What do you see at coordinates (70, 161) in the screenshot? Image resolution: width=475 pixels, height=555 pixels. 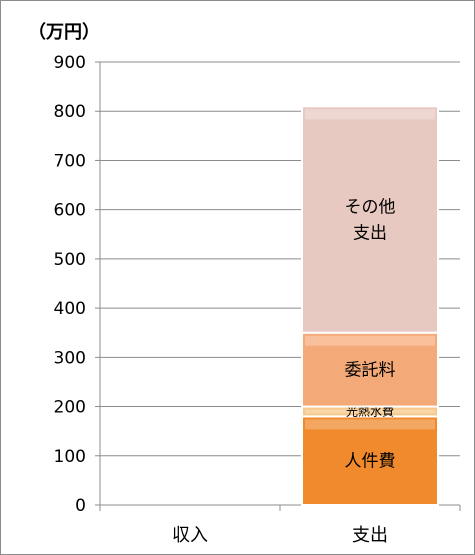 I see `y-tick-label: 700` at bounding box center [70, 161].